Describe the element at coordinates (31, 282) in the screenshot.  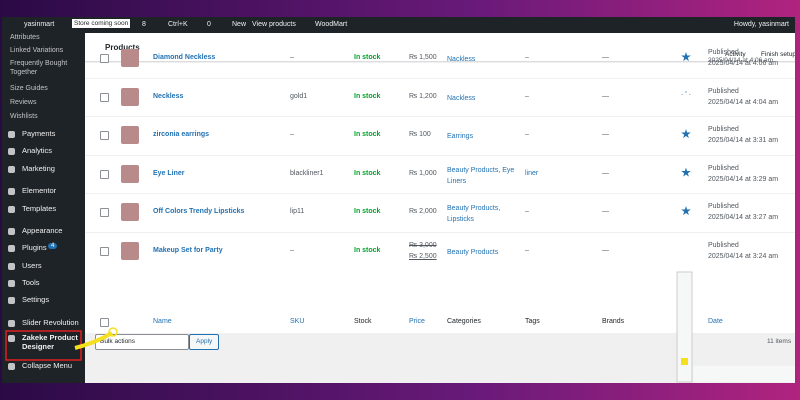
I see `menu-item: Tools` at that location.